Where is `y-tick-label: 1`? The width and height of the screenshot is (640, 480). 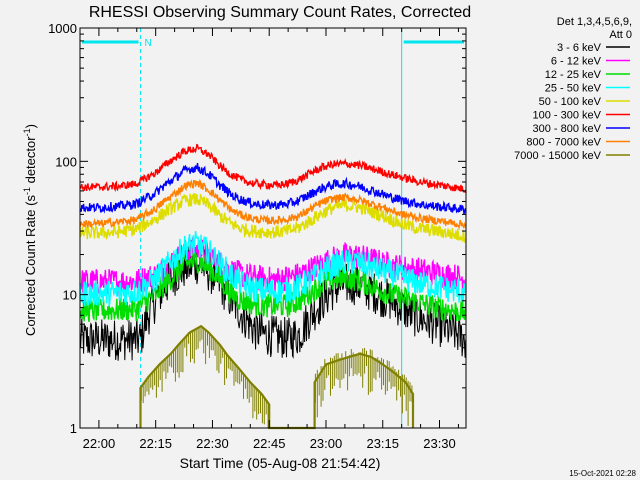
y-tick-label: 1 is located at coordinates (73, 428).